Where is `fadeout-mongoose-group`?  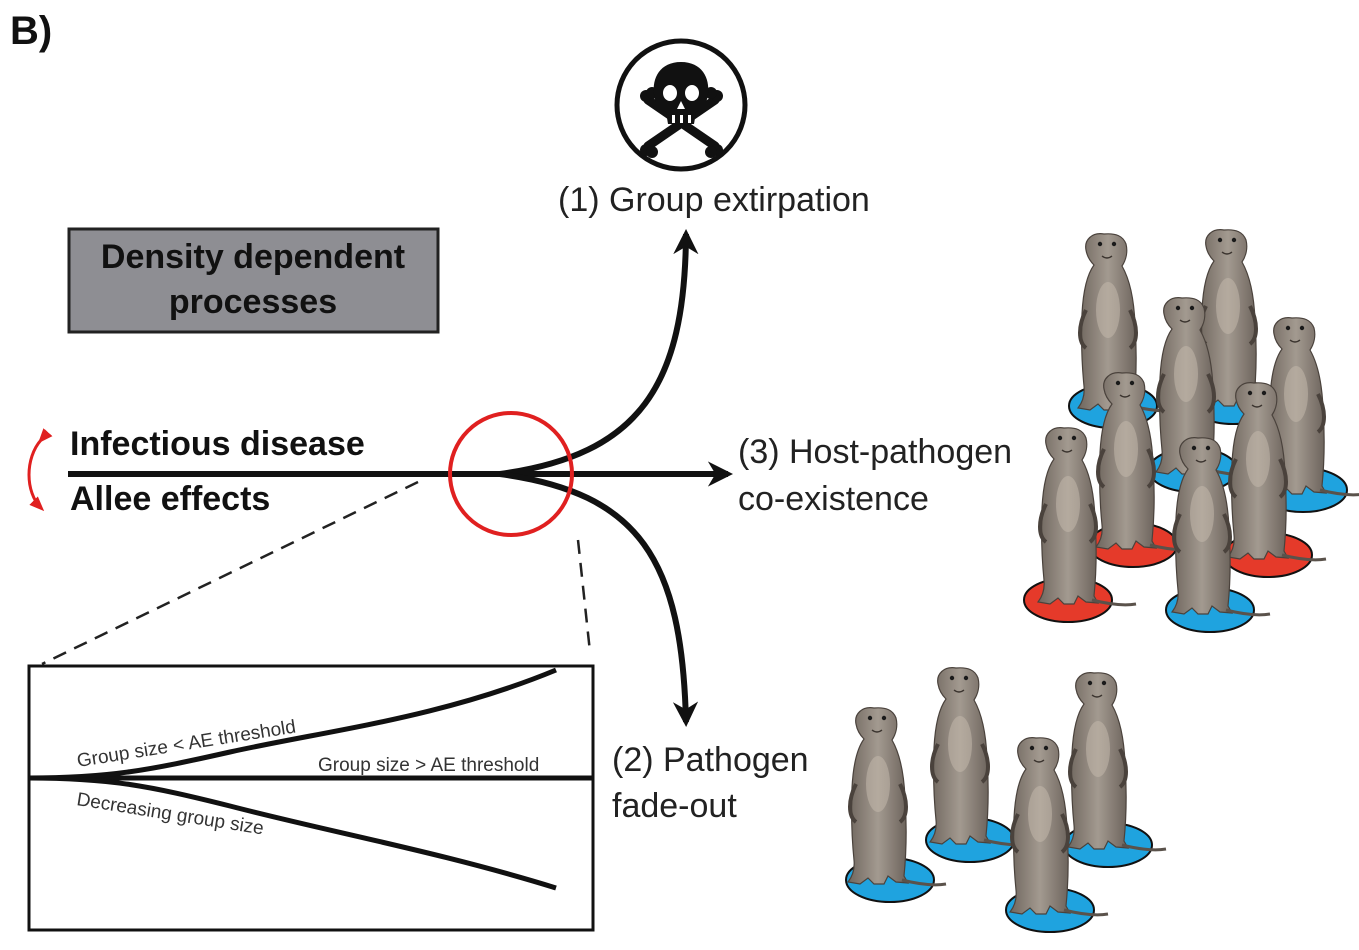
fadeout-mongoose-group is located at coordinates (1006, 799).